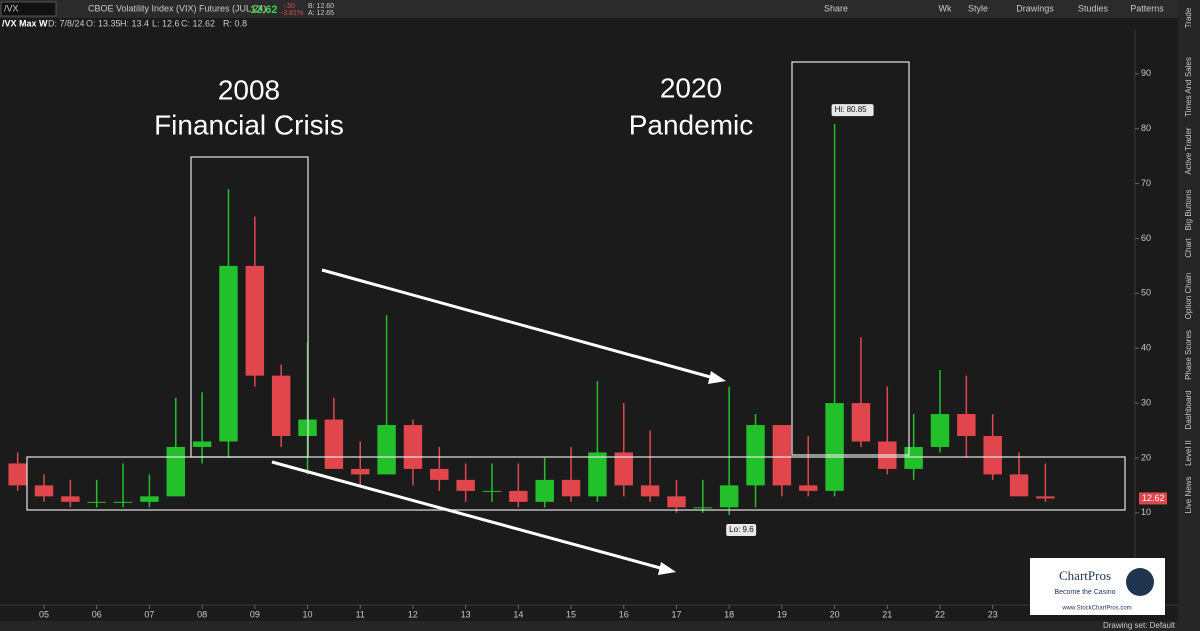 This screenshot has height=631, width=1200. I want to click on status: Drawing set: Default, so click(1139, 625).